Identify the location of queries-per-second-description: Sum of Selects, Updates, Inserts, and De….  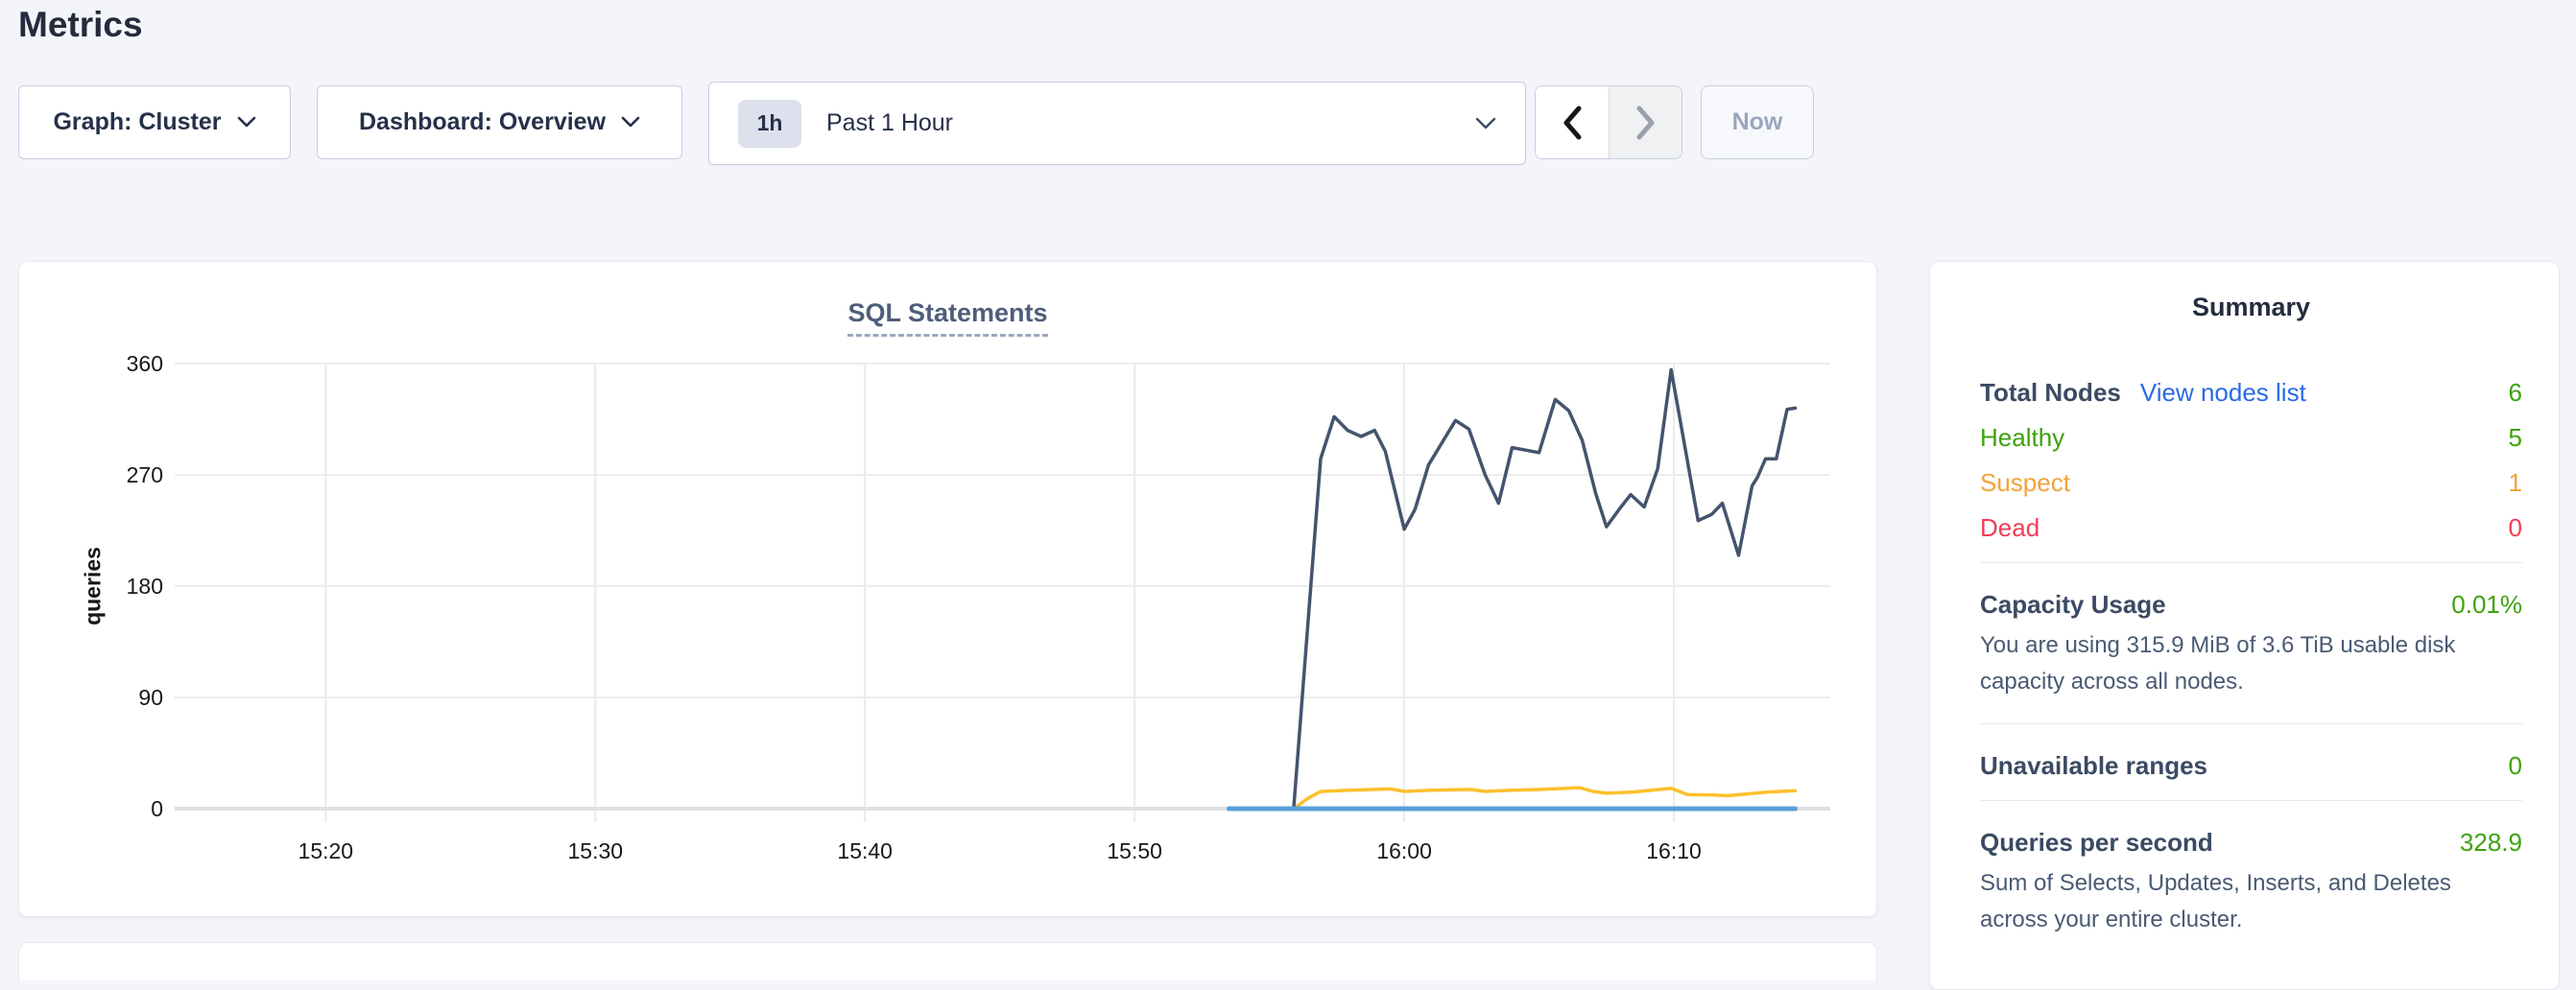
(2215, 901).